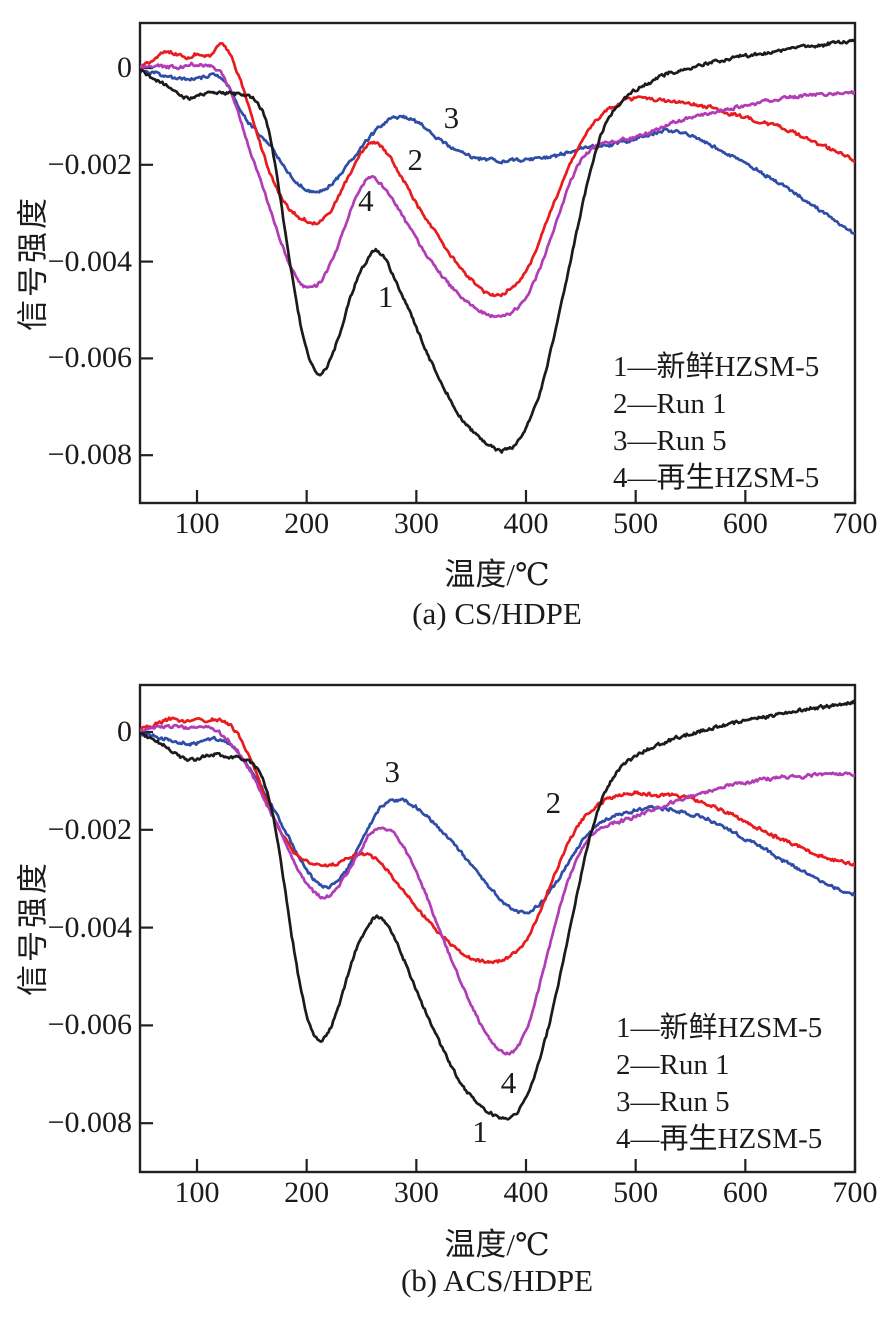 The height and width of the screenshot is (1327, 884). I want to click on chart-a-x-tick-label: 100, so click(197, 523).